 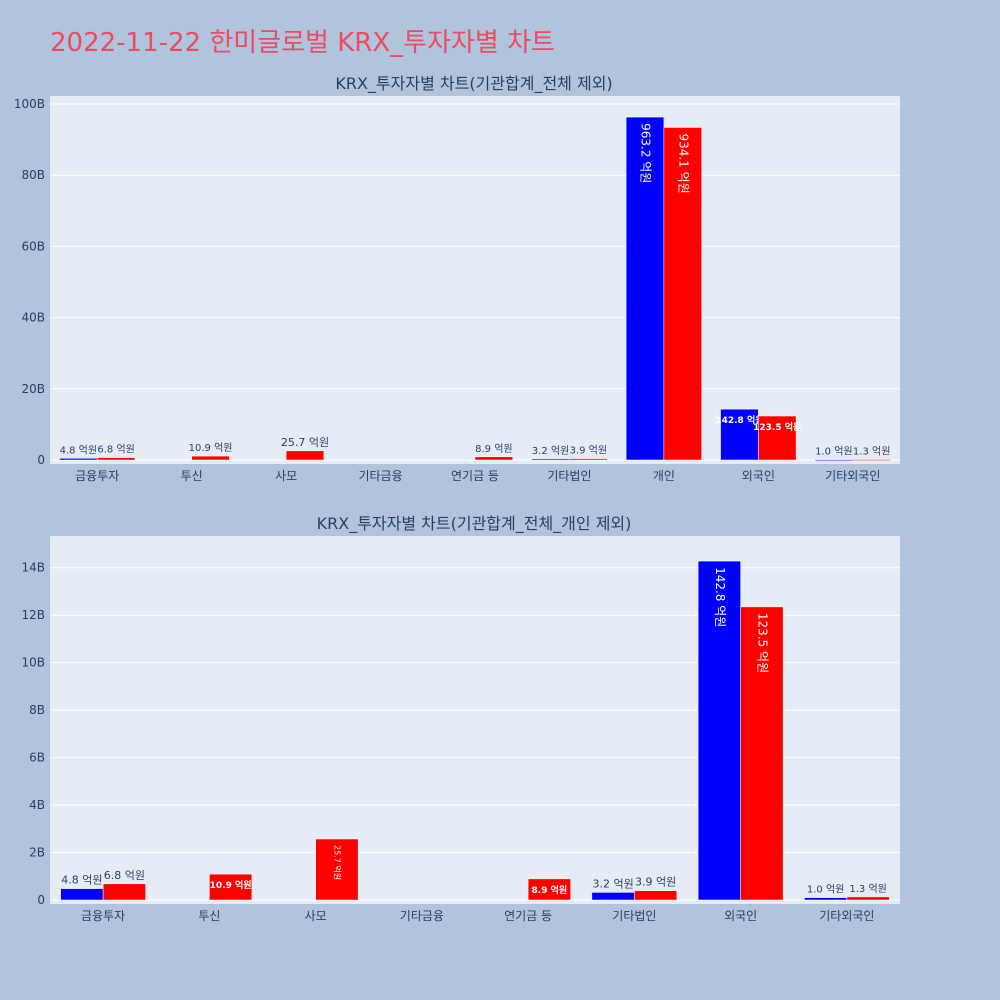 I want to click on y-tick-label: 14B, so click(x=33, y=568).